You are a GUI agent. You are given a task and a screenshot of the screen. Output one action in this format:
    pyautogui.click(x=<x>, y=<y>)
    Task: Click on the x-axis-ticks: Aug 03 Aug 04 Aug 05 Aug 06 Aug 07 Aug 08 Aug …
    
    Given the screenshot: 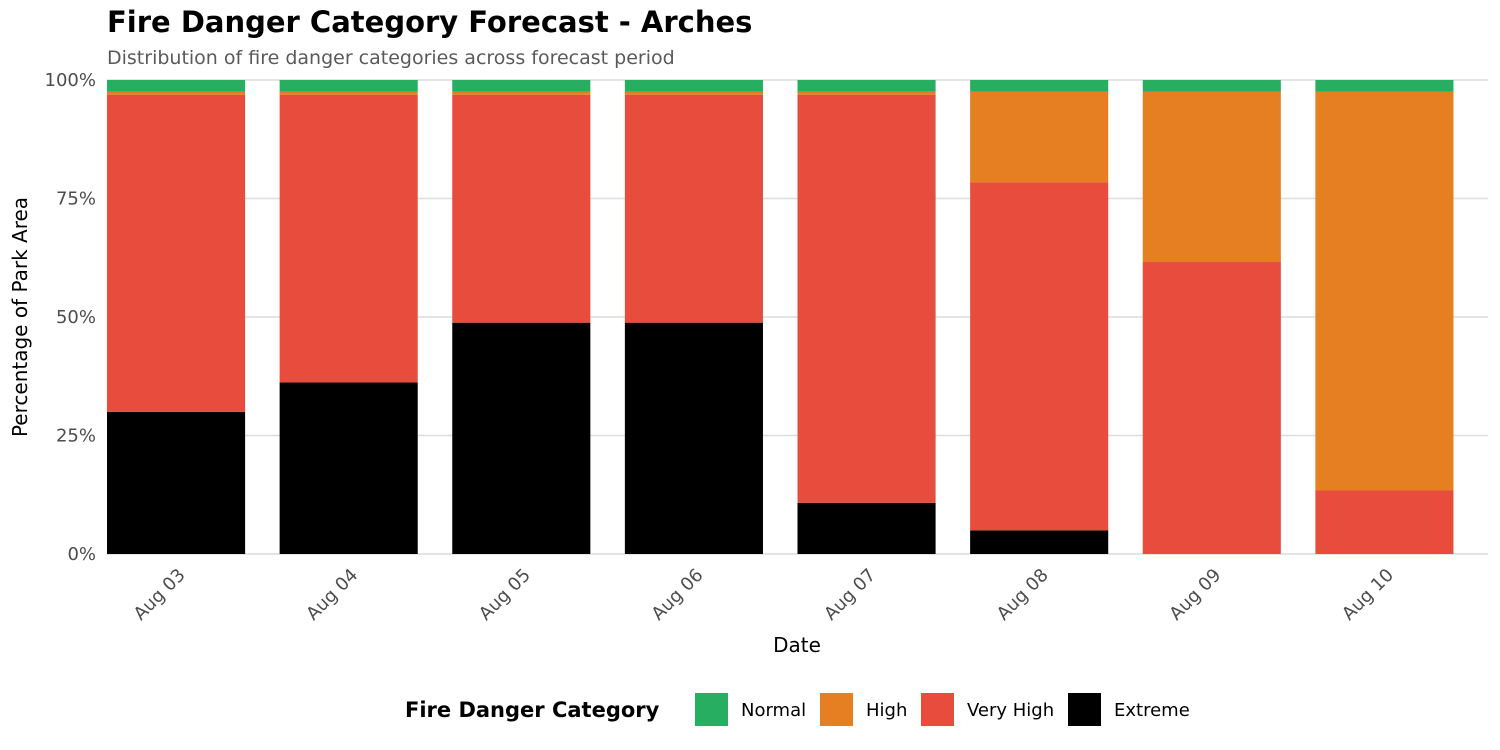 What is the action you would take?
    pyautogui.click(x=764, y=595)
    